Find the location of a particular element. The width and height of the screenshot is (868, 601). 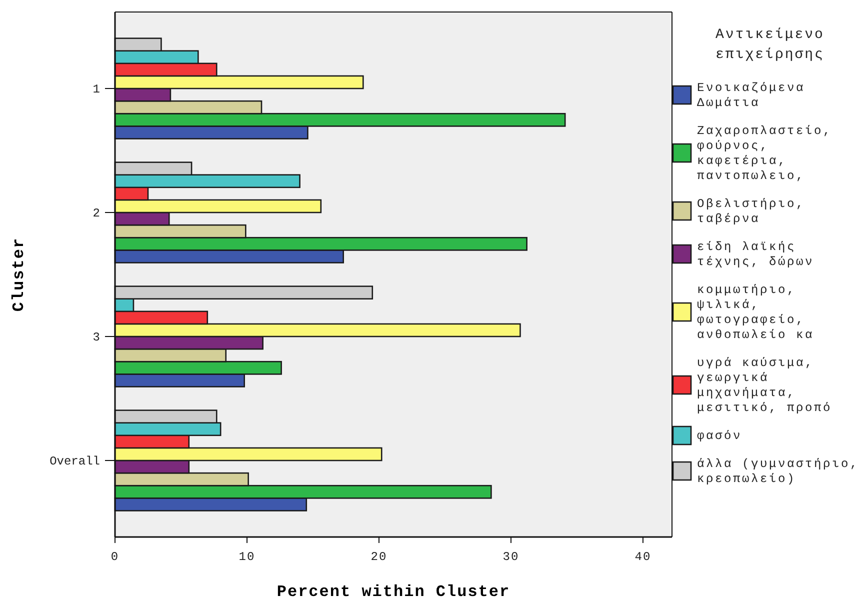

legend-label: είδη λαϊκής τέχνης, δώρων is located at coordinates (755, 254).